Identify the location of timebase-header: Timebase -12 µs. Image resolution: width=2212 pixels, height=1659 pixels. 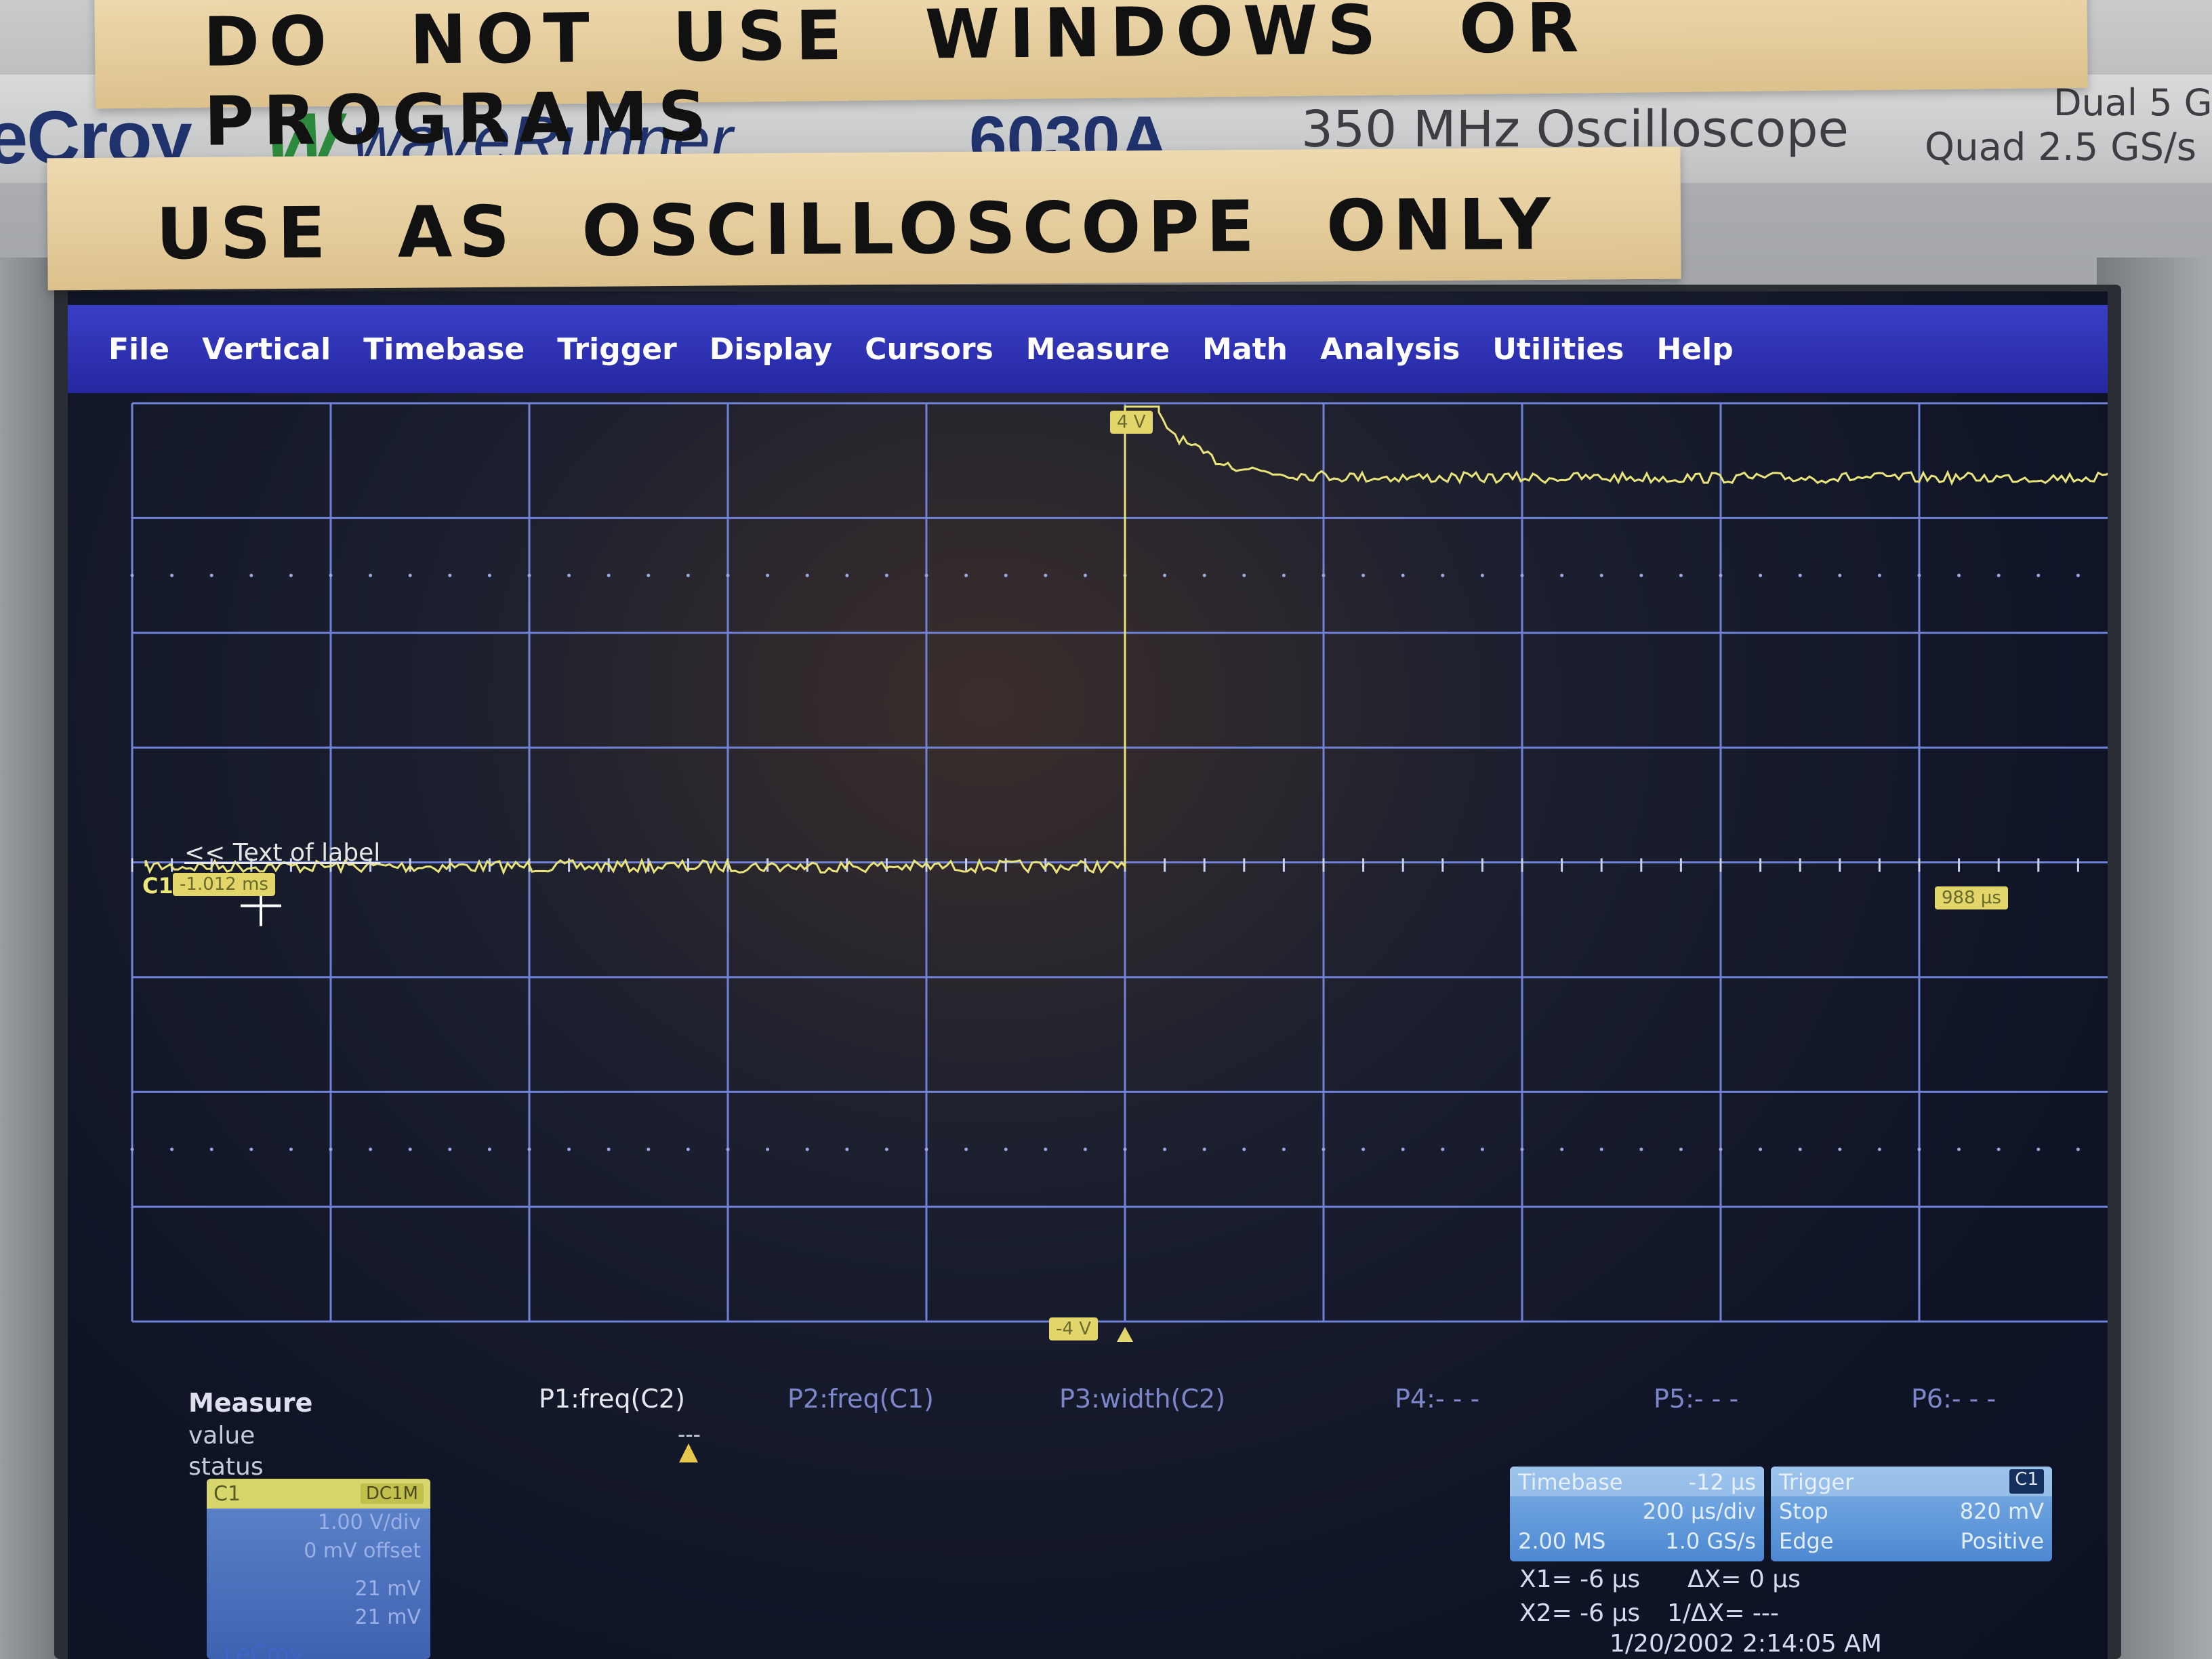
(1637, 1481).